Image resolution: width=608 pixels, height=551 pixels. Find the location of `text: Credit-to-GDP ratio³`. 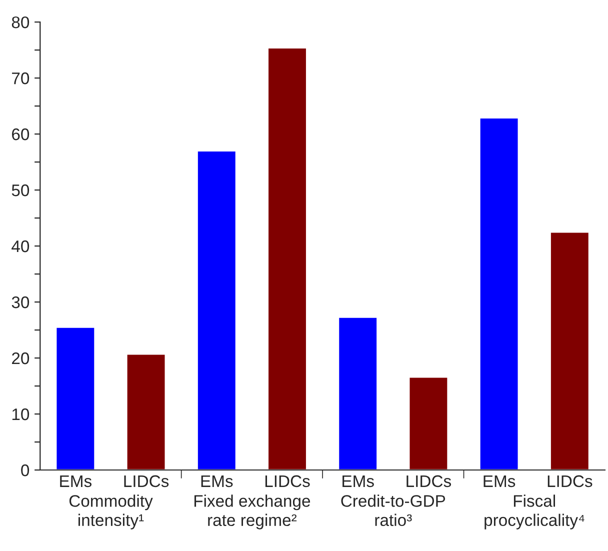

text: Credit-to-GDP ratio³ is located at coordinates (393, 510).